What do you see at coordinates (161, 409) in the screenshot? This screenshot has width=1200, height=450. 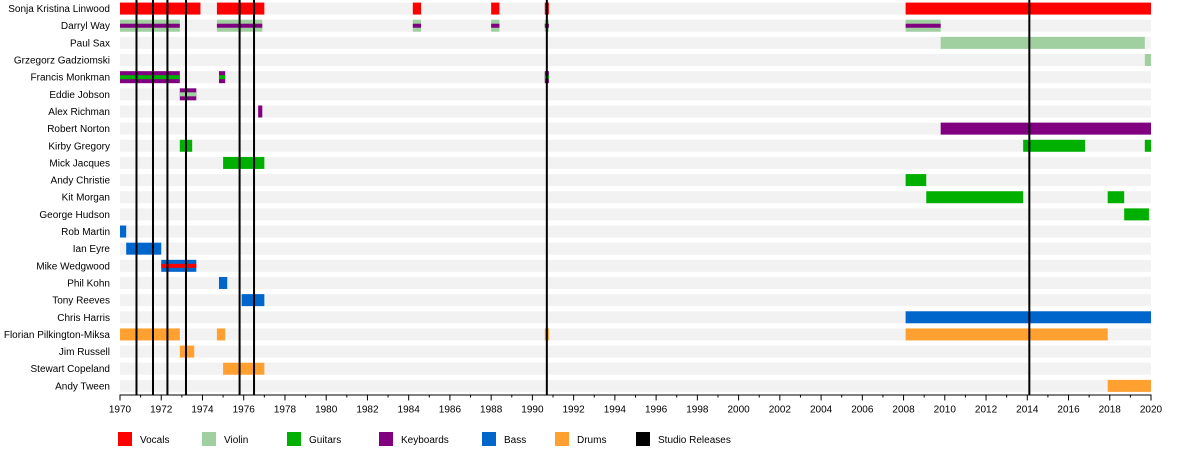 I see `x-tick-label: 1972` at bounding box center [161, 409].